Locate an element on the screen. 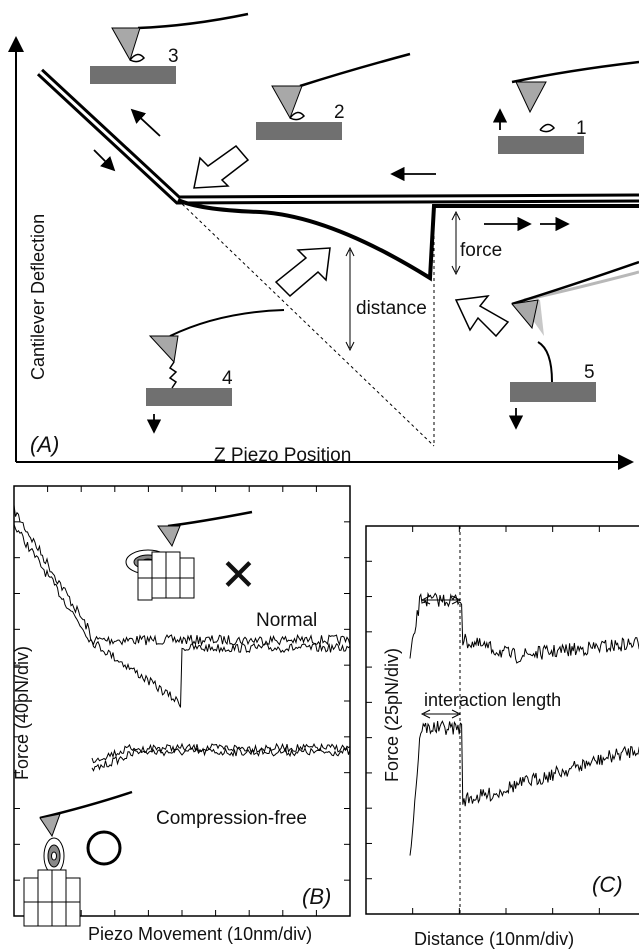 This screenshot has height=951, width=639. circle-mark is located at coordinates (104, 848).